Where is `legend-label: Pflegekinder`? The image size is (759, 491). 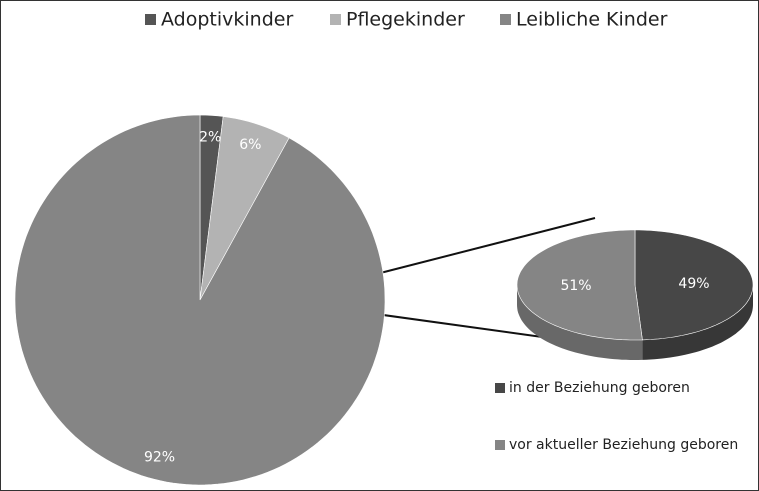 legend-label: Pflegekinder is located at coordinates (405, 20).